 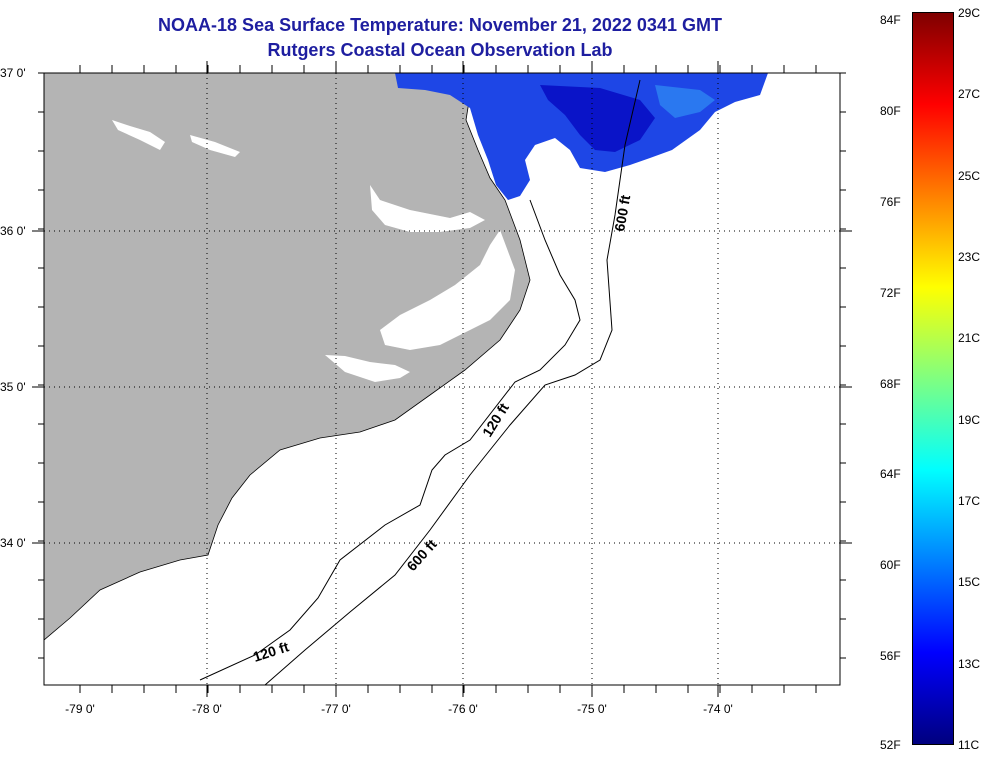 I want to click on inland-lake-east, so click(x=215, y=146).